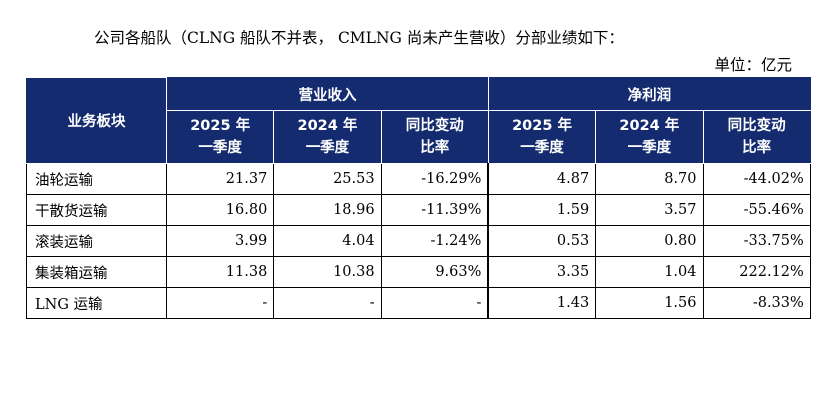 Image resolution: width=837 pixels, height=410 pixels. What do you see at coordinates (649, 210) in the screenshot?
I see `table-cell: 3.57` at bounding box center [649, 210].